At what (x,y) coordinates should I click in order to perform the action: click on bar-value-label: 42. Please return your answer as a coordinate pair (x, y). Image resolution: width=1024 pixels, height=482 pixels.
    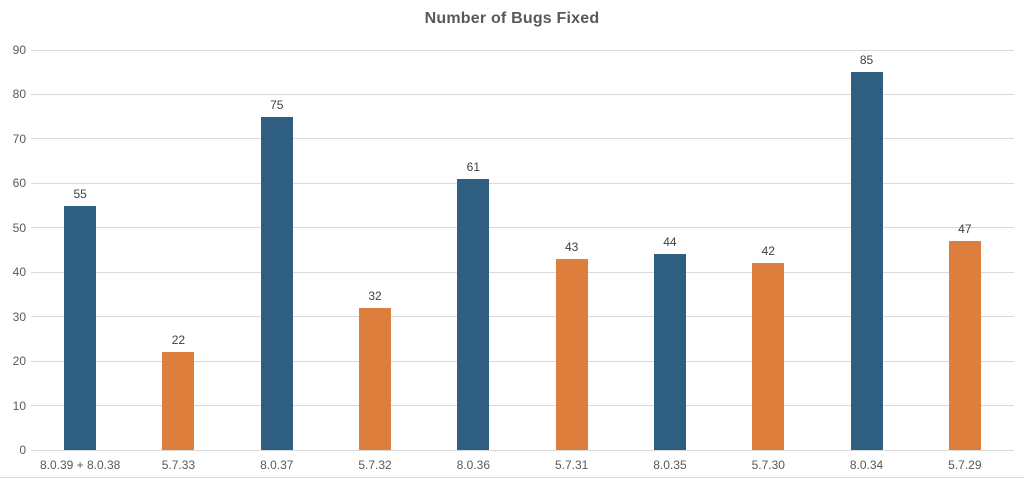
    Looking at the image, I should click on (768, 251).